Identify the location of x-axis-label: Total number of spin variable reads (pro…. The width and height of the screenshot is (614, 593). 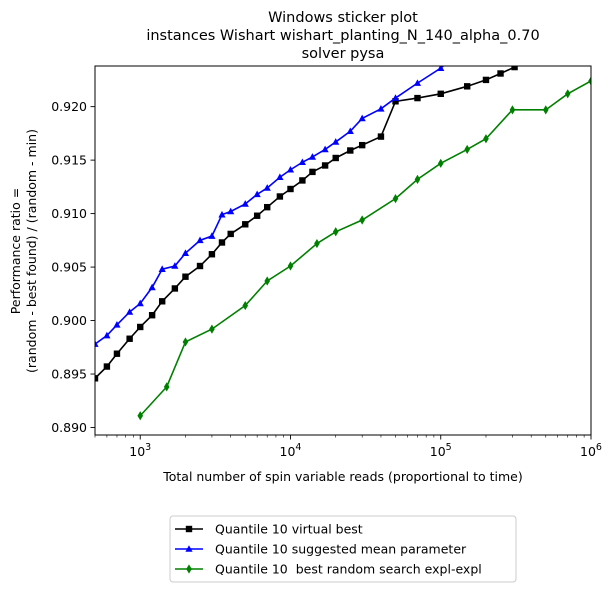
(342, 476).